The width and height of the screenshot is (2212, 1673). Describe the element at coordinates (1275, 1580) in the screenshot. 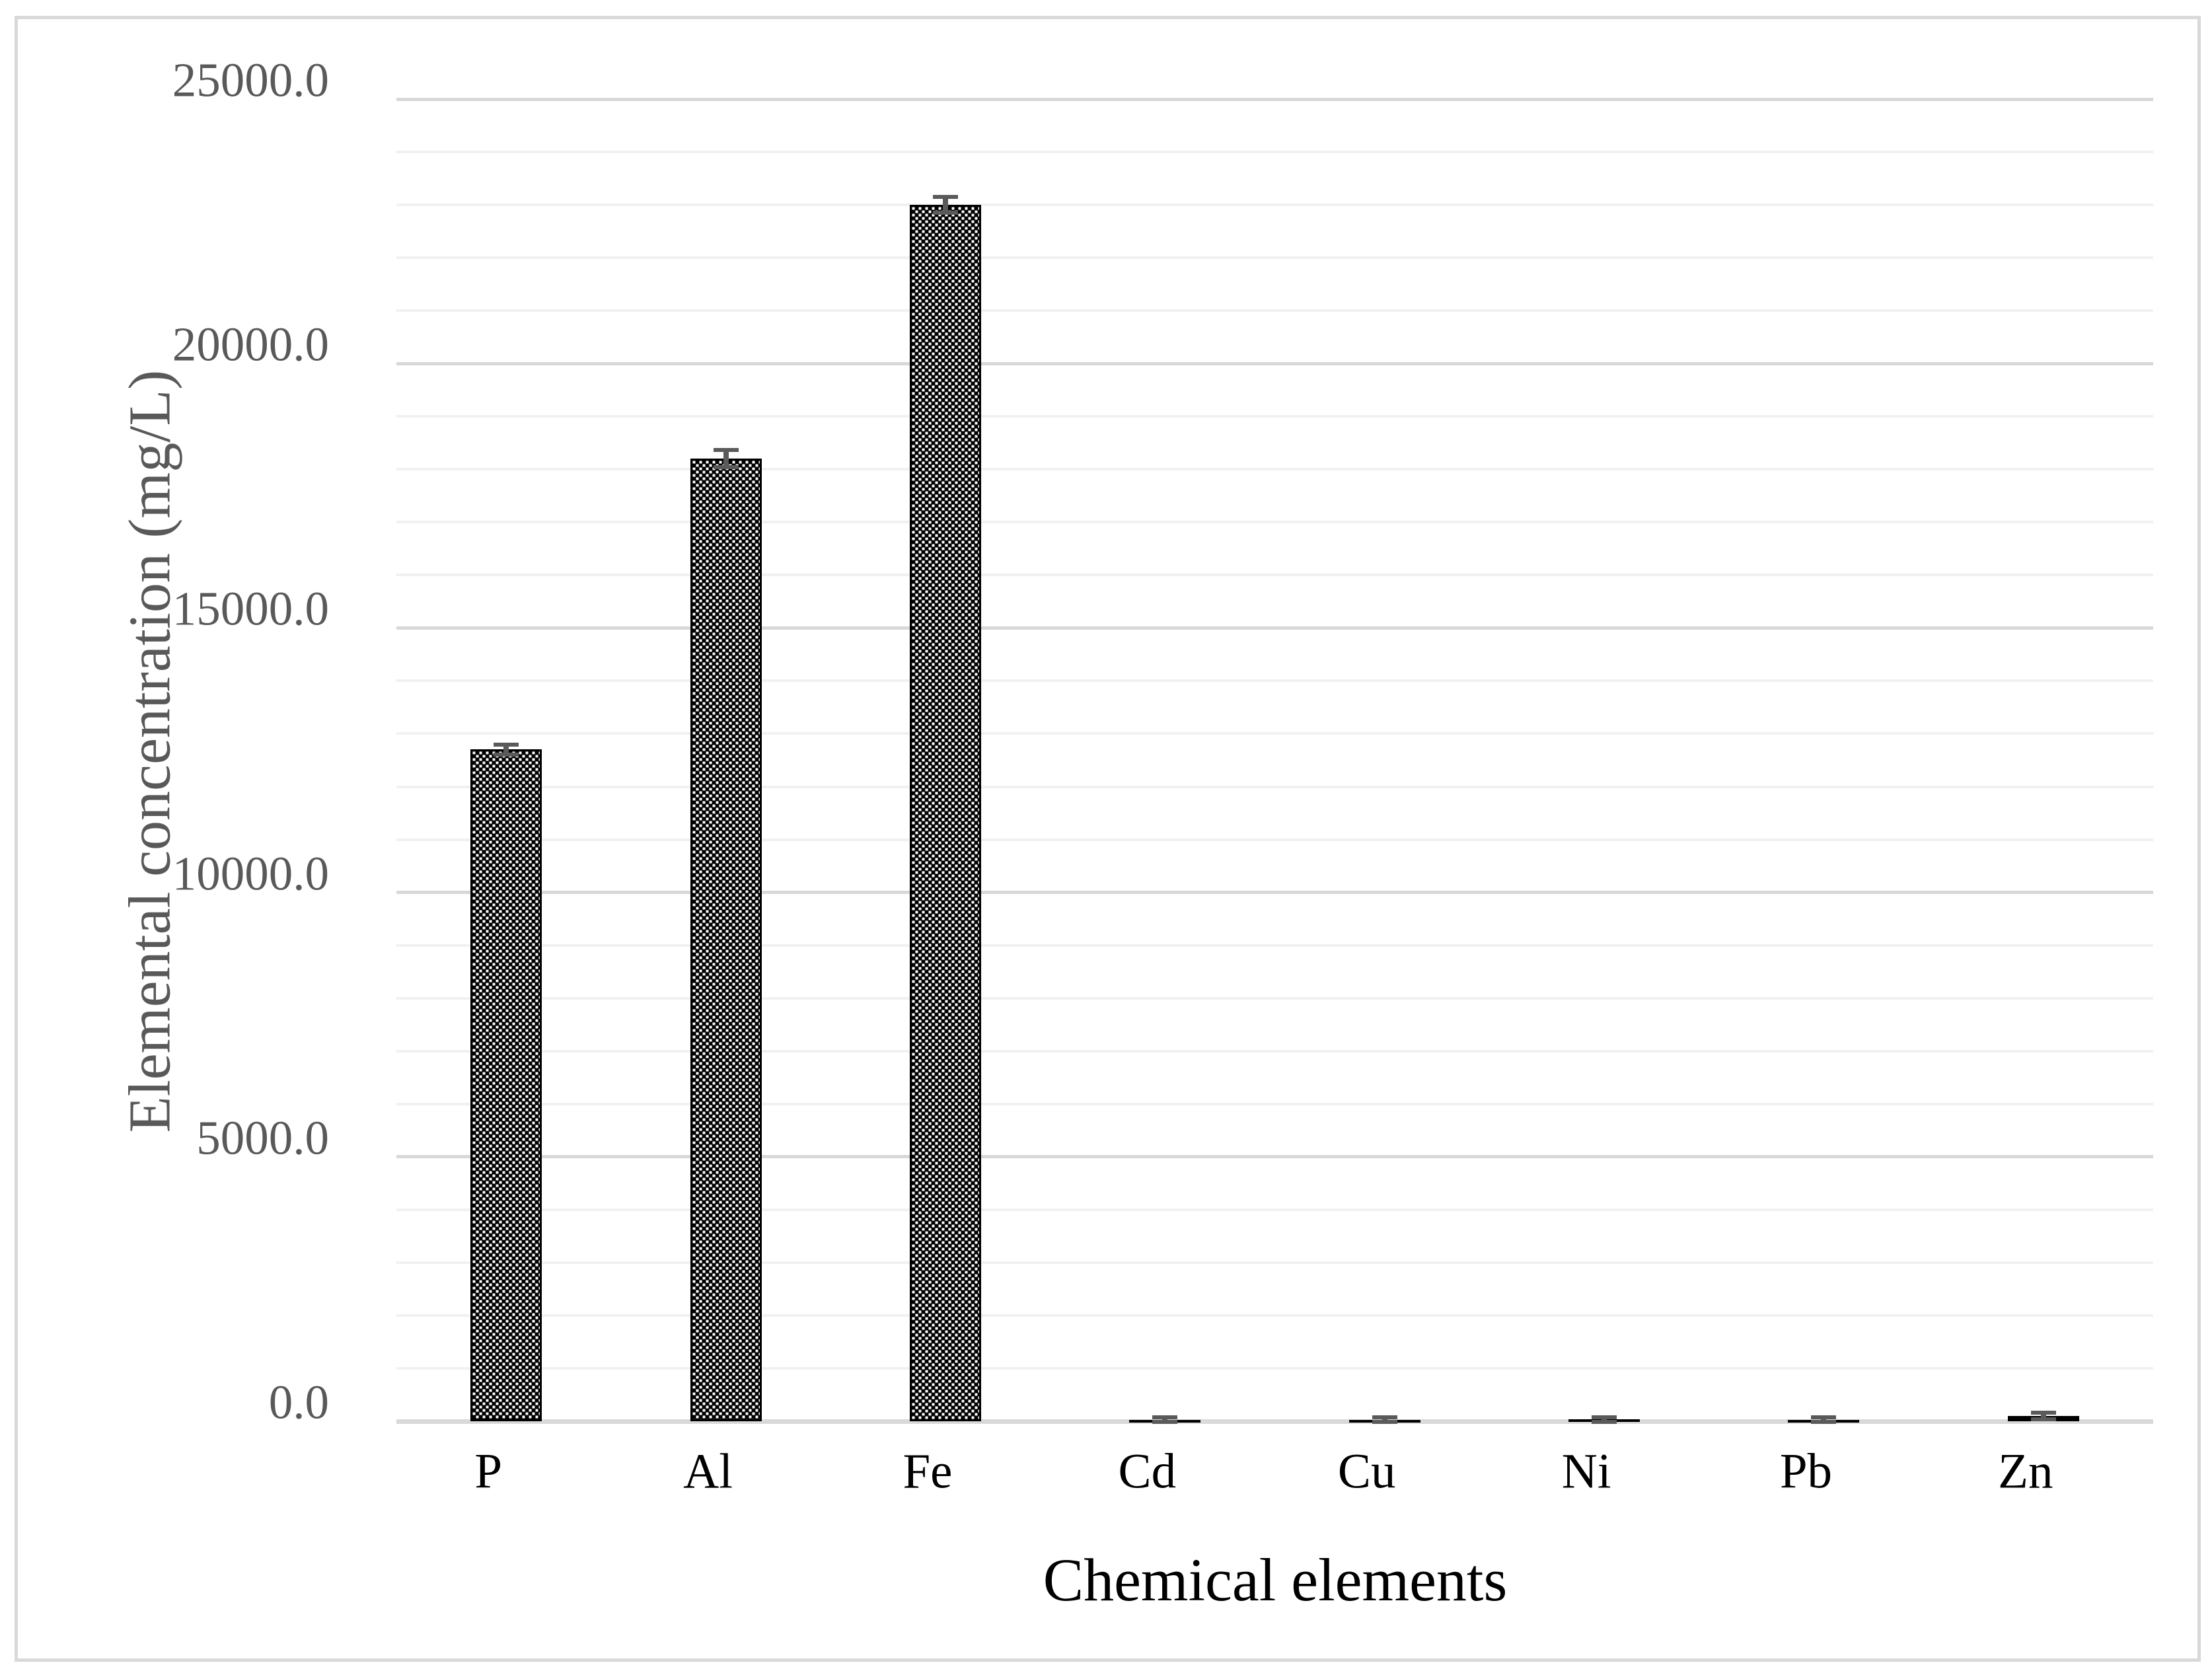

I see `x-axis-title: Chemical elements` at that location.